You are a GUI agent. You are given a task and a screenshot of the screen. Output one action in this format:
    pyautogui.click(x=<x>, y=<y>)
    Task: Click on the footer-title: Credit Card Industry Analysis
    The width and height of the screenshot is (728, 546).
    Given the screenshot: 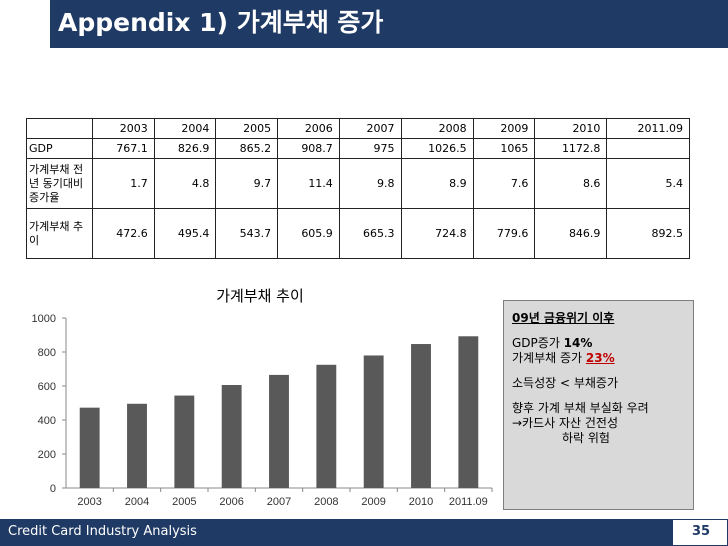 What is the action you would take?
    pyautogui.click(x=102, y=531)
    